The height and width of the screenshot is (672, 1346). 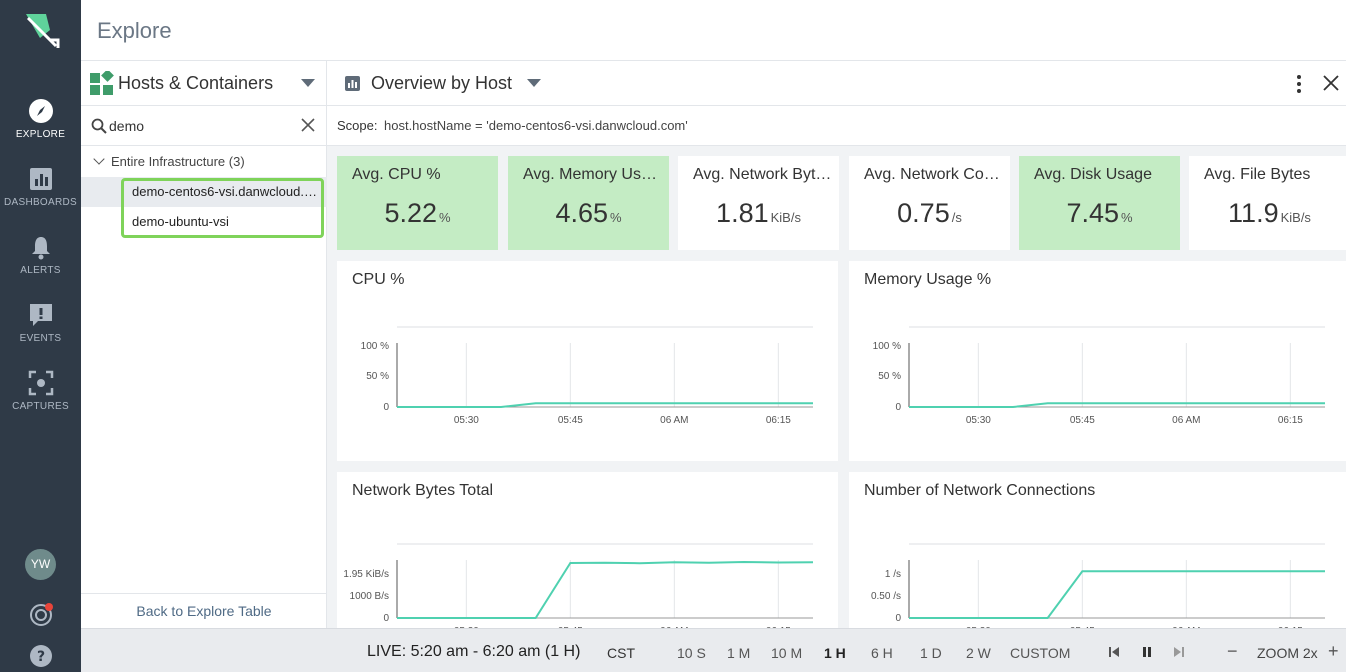 I want to click on time-option-custom: CUSTOM, so click(x=1040, y=653).